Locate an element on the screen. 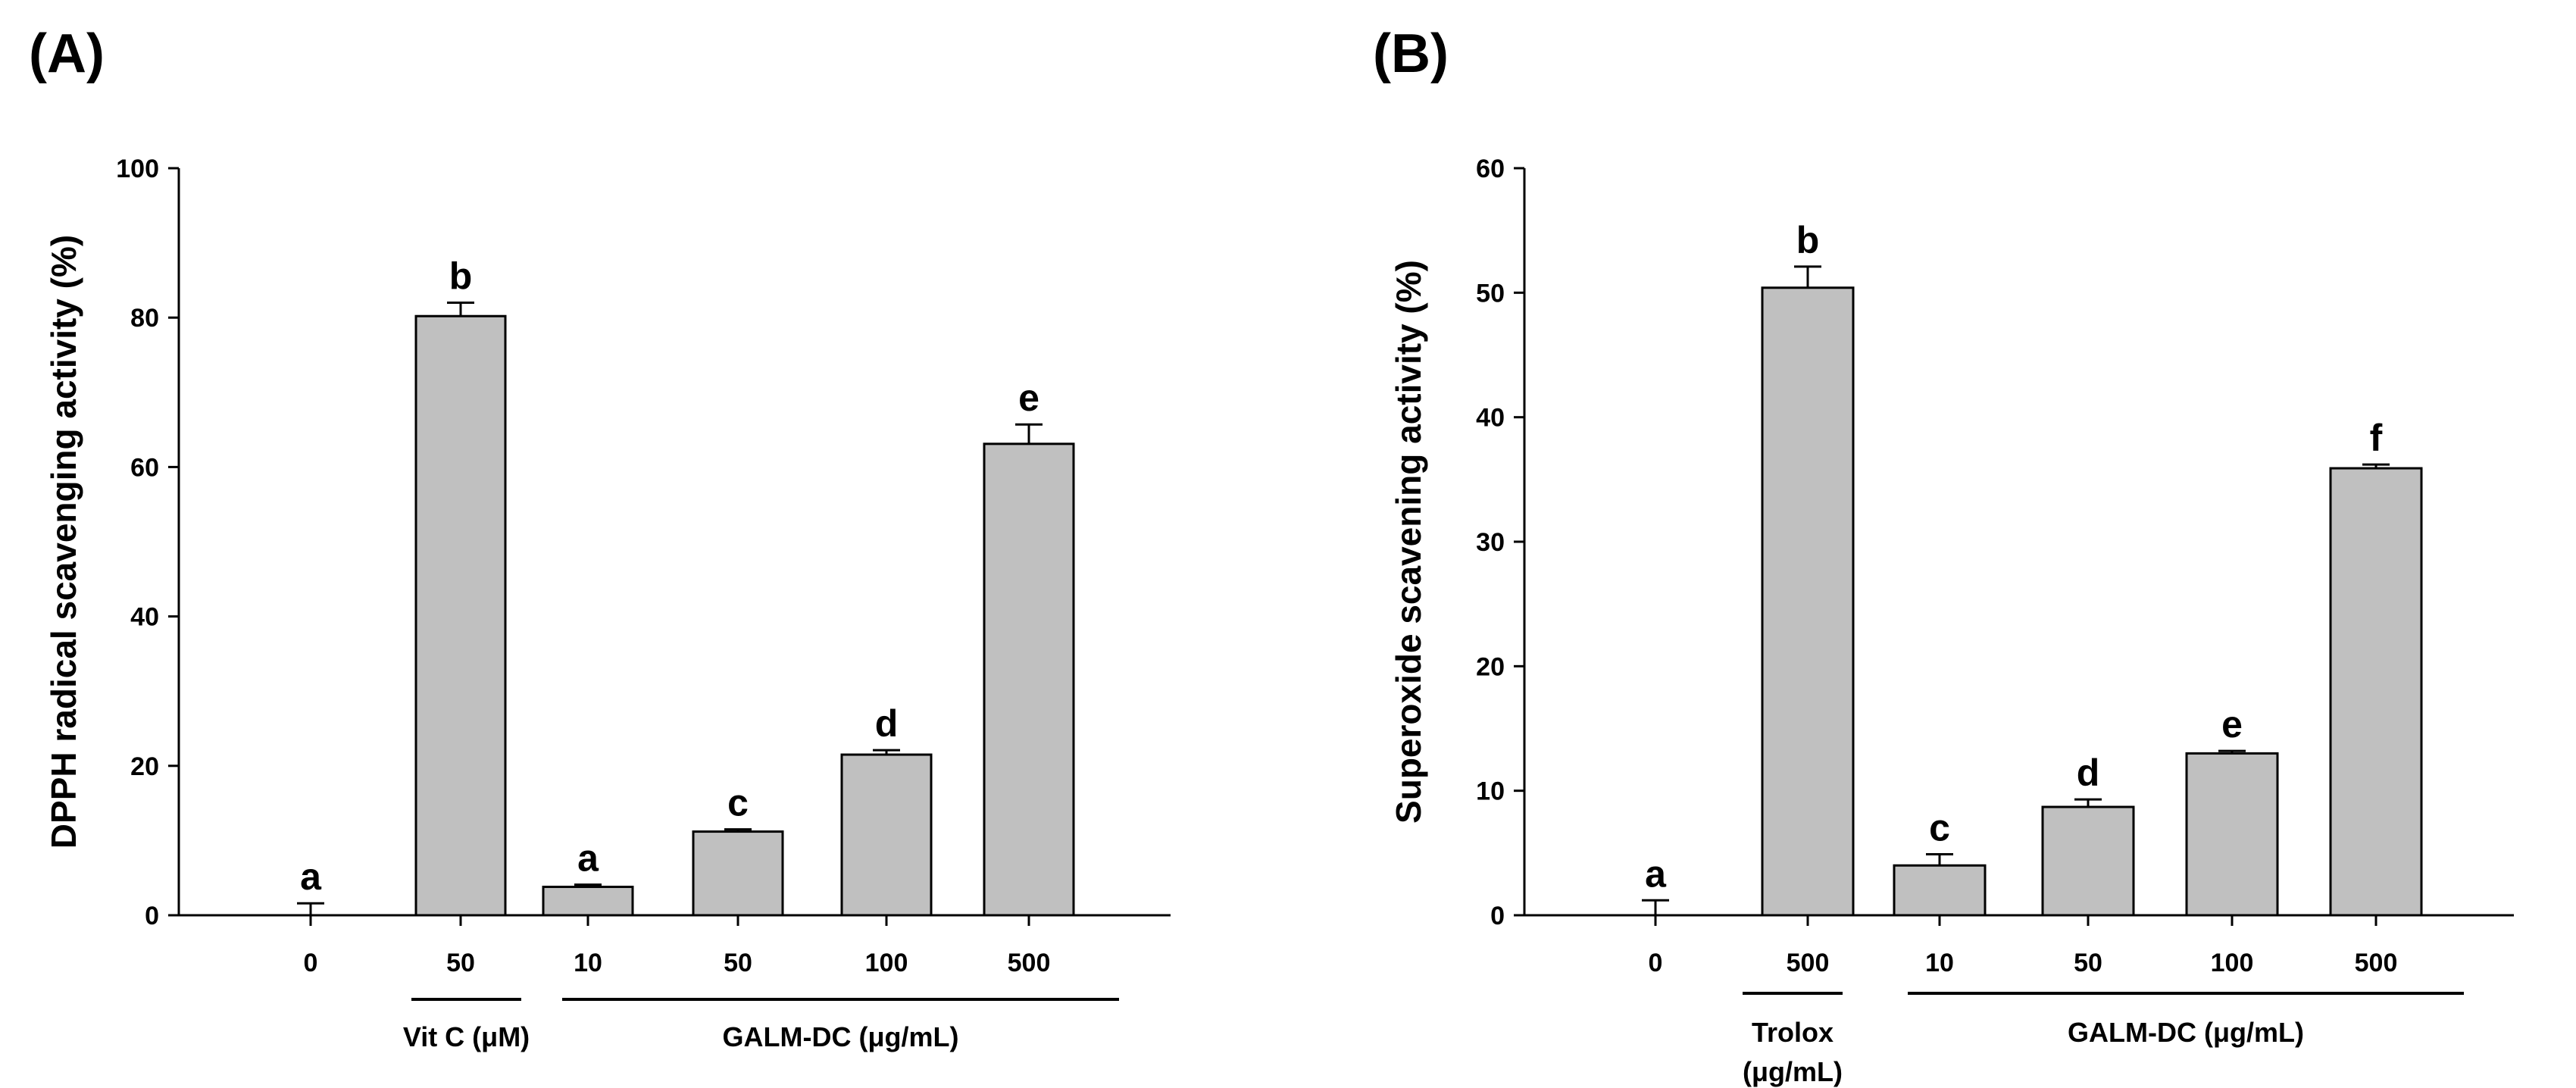  significance-letter: f is located at coordinates (2376, 438).